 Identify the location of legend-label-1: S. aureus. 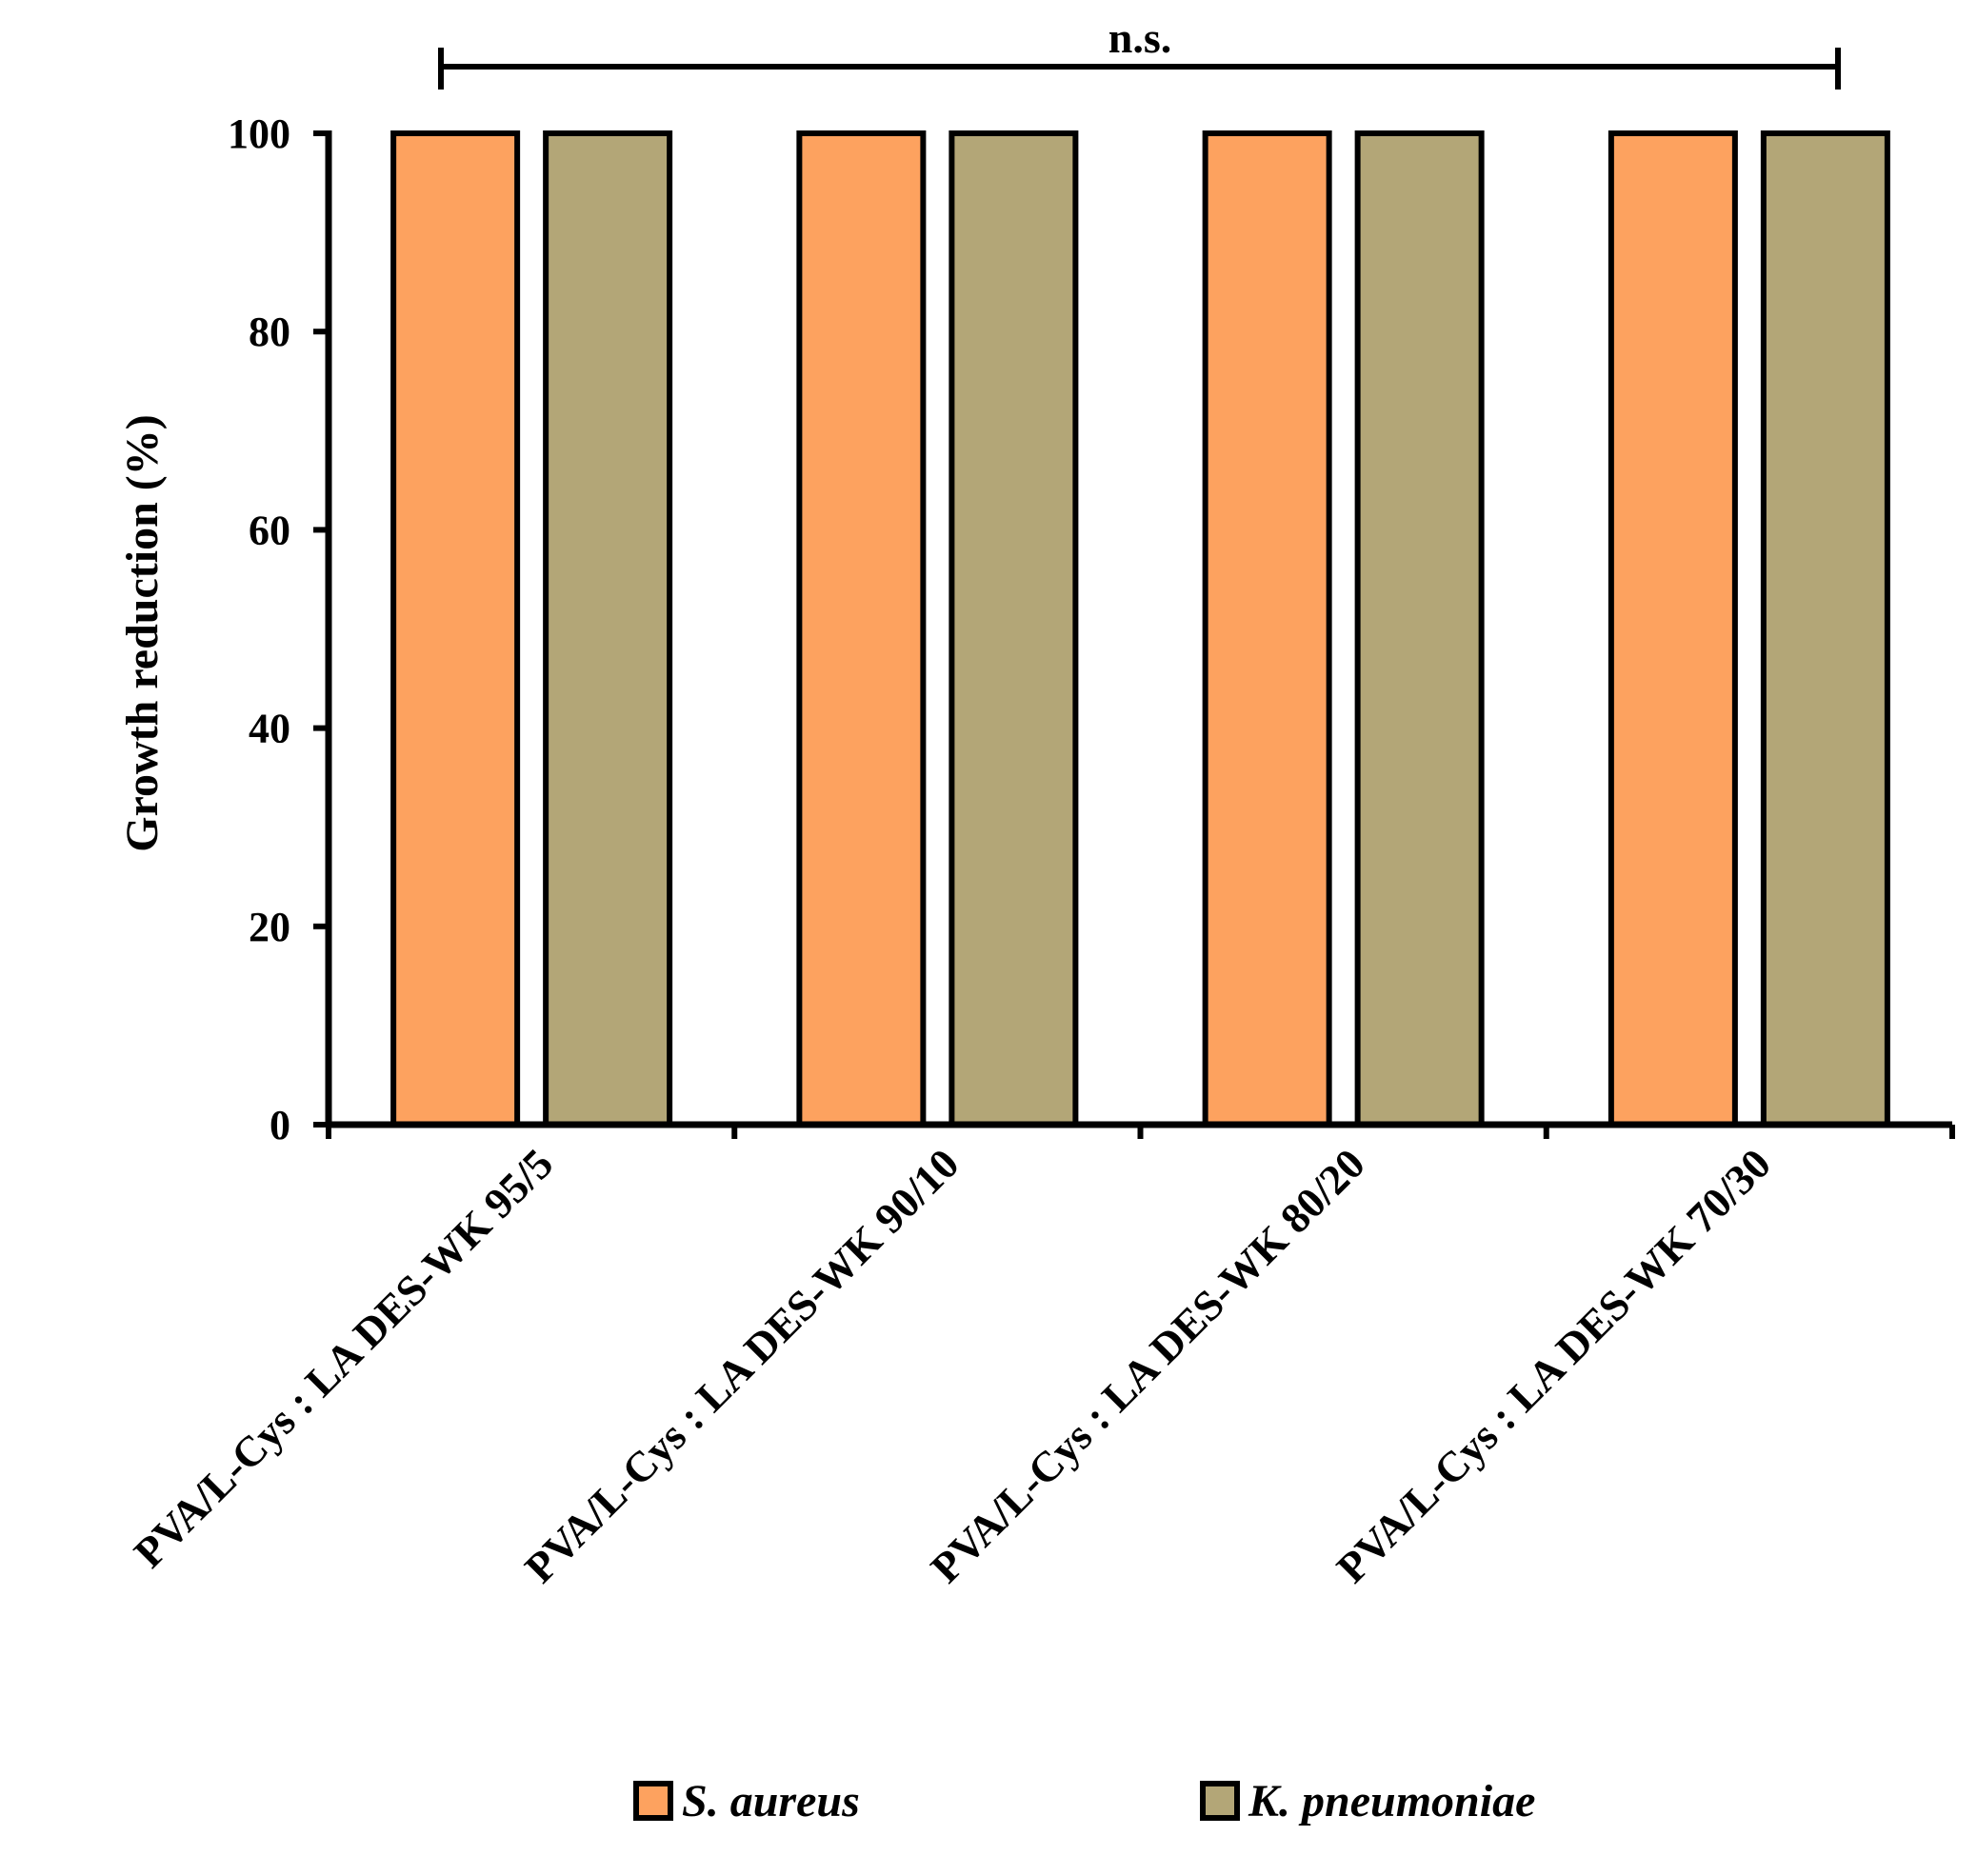
(771, 1801).